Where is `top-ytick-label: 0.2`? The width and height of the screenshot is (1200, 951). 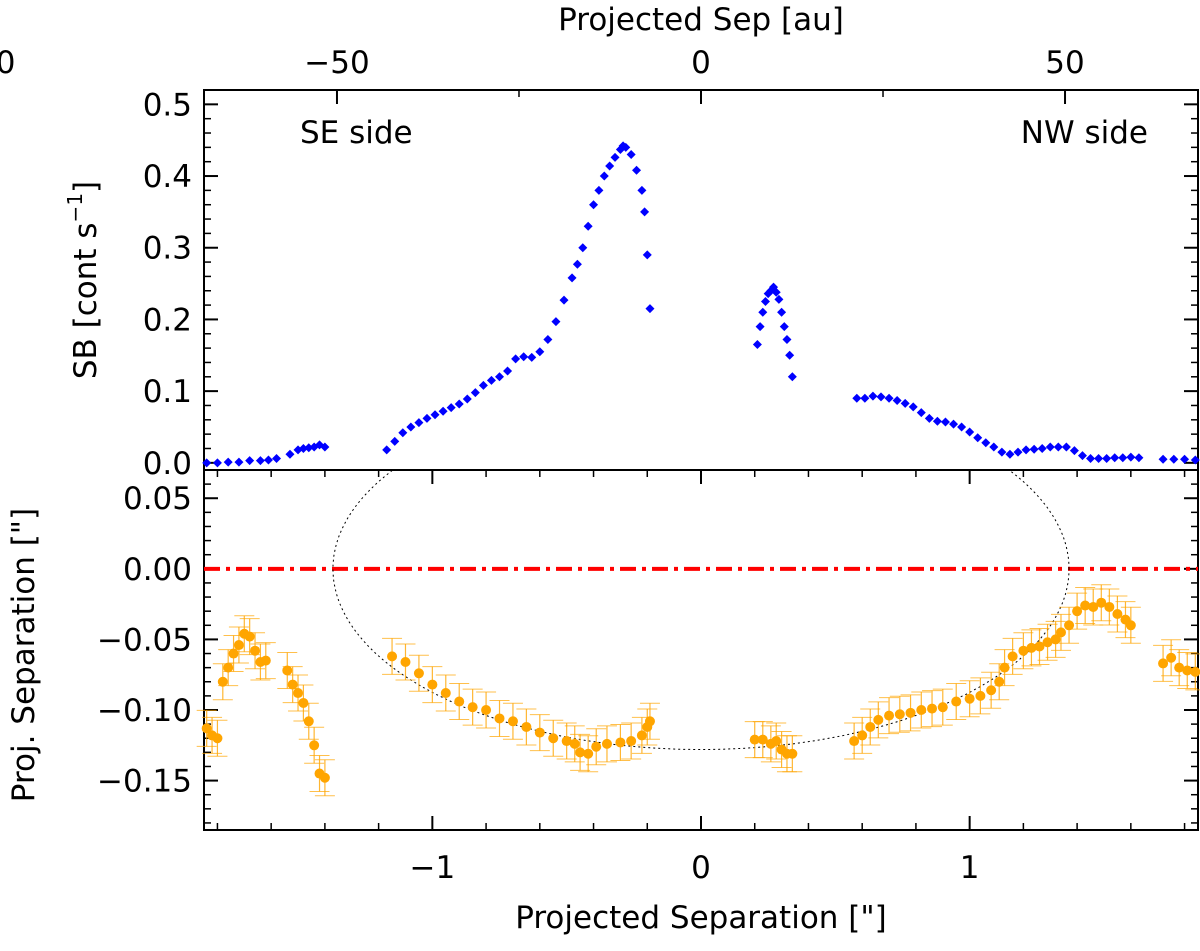
top-ytick-label: 0.2 is located at coordinates (167, 320).